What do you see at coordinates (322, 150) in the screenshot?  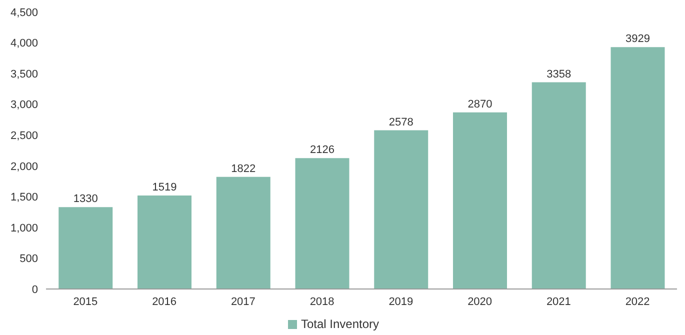 I see `data-label: 2126` at bounding box center [322, 150].